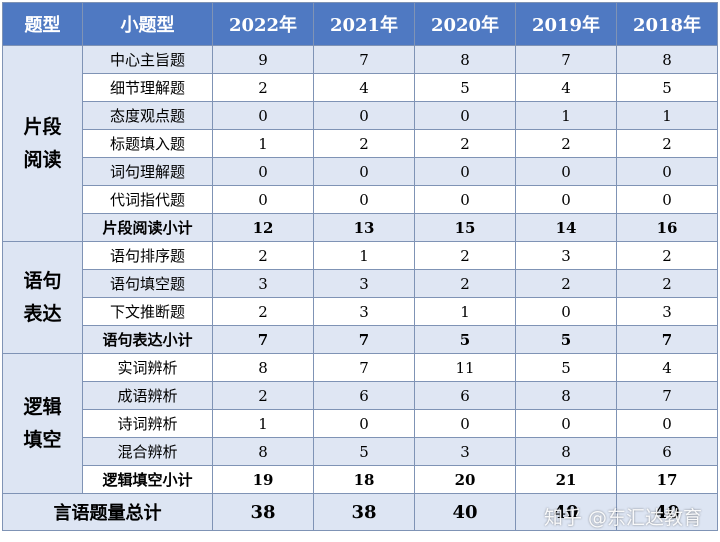  Describe the element at coordinates (147, 87) in the screenshot. I see `subtype-label: 细节理解题` at that location.